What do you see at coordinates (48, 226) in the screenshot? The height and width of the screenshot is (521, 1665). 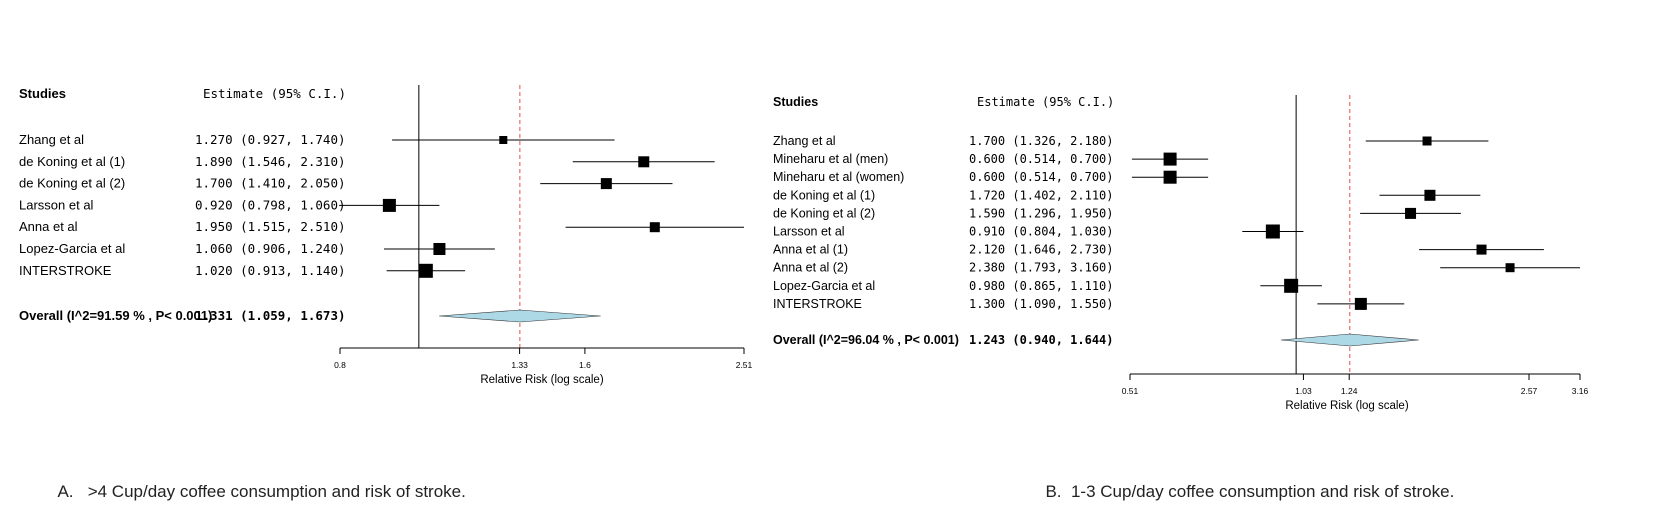 I see `panel-a-study-name: Anna et al` at bounding box center [48, 226].